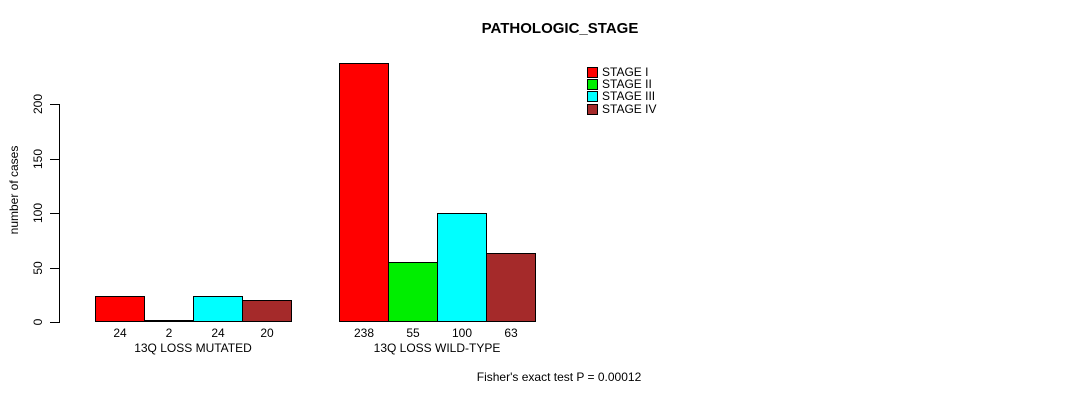 Image resolution: width=1090 pixels, height=400 pixels. Describe the element at coordinates (413, 292) in the screenshot. I see `bar-stage-ii-13q-loss-wild-type` at that location.